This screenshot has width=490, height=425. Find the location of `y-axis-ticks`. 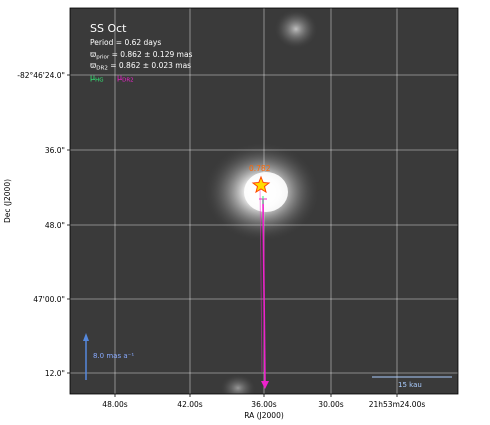

y-axis-ticks is located at coordinates (68, 224).